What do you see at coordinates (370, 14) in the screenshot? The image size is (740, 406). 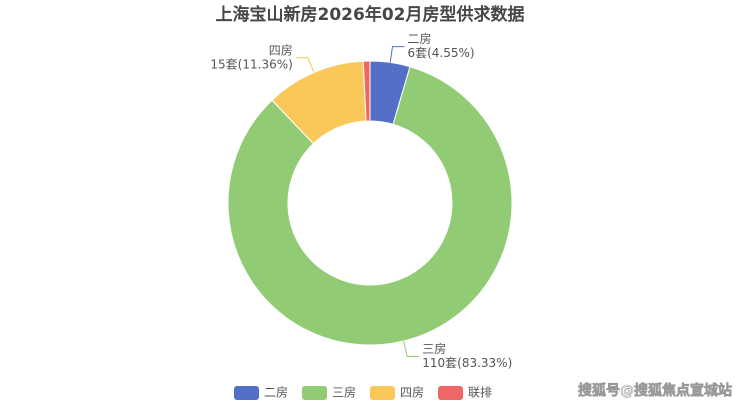 I see `chart-title: 上海宝山新房2026年02月房型供求数据` at bounding box center [370, 14].